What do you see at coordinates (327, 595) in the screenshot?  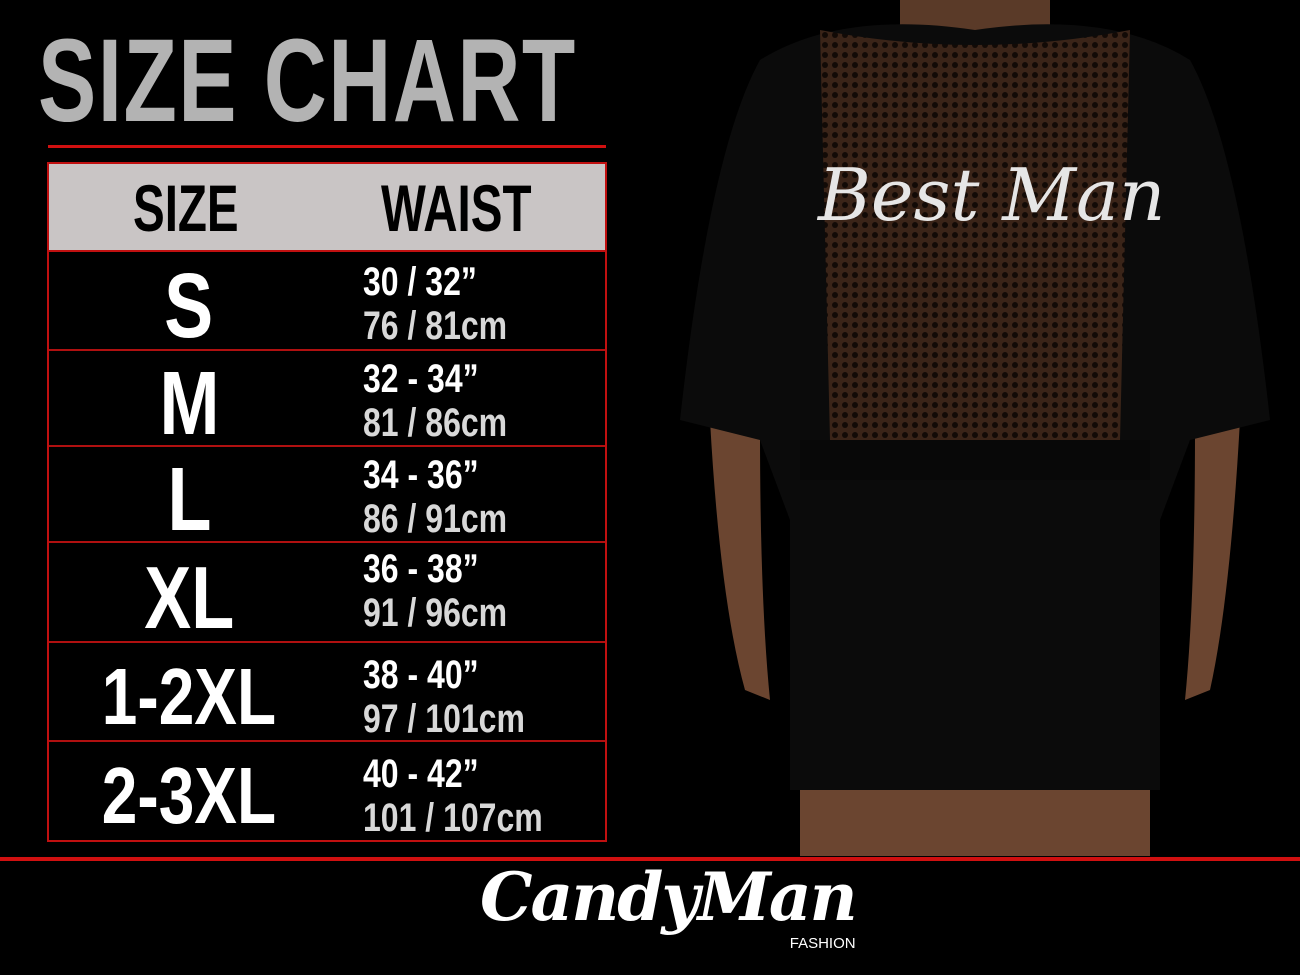 I see `table-row: XL 36 - 38” 91 / 96cm` at bounding box center [327, 595].